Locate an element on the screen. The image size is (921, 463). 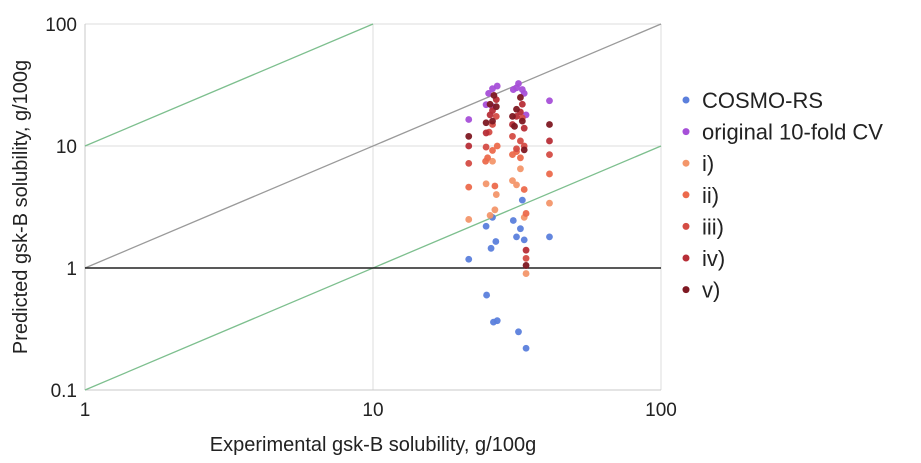
legend-item: i) is located at coordinates (698, 163).